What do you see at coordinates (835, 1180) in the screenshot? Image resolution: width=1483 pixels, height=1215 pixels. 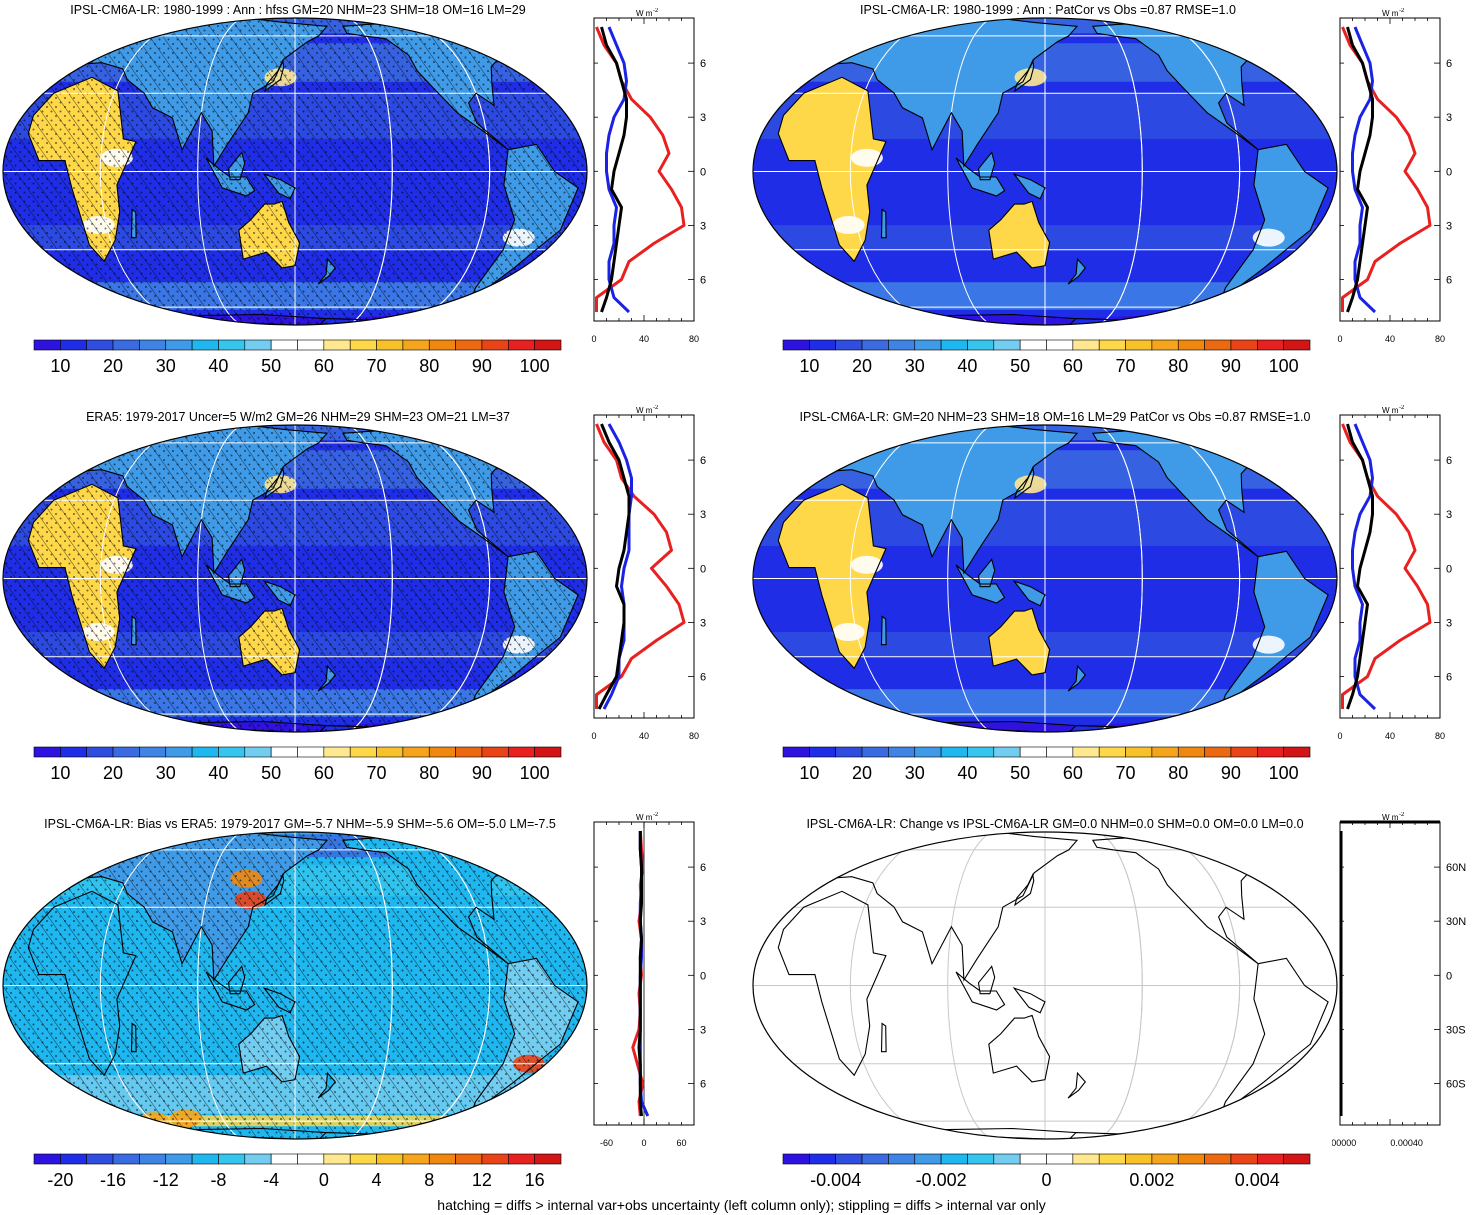 I see `colorbar-label: -0.004` at bounding box center [835, 1180].